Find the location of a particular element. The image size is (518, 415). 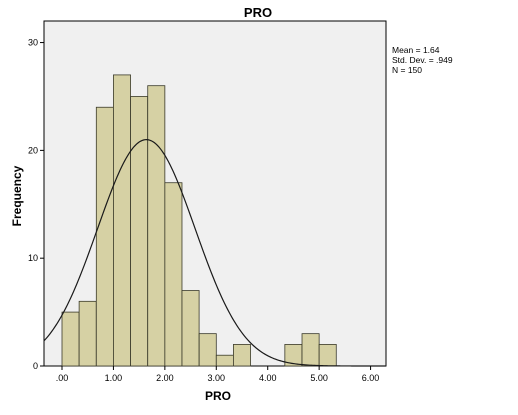

x-axis: .00 1.00 2.00 3.00 4.00 5.00 6.00 is located at coordinates (218, 374).